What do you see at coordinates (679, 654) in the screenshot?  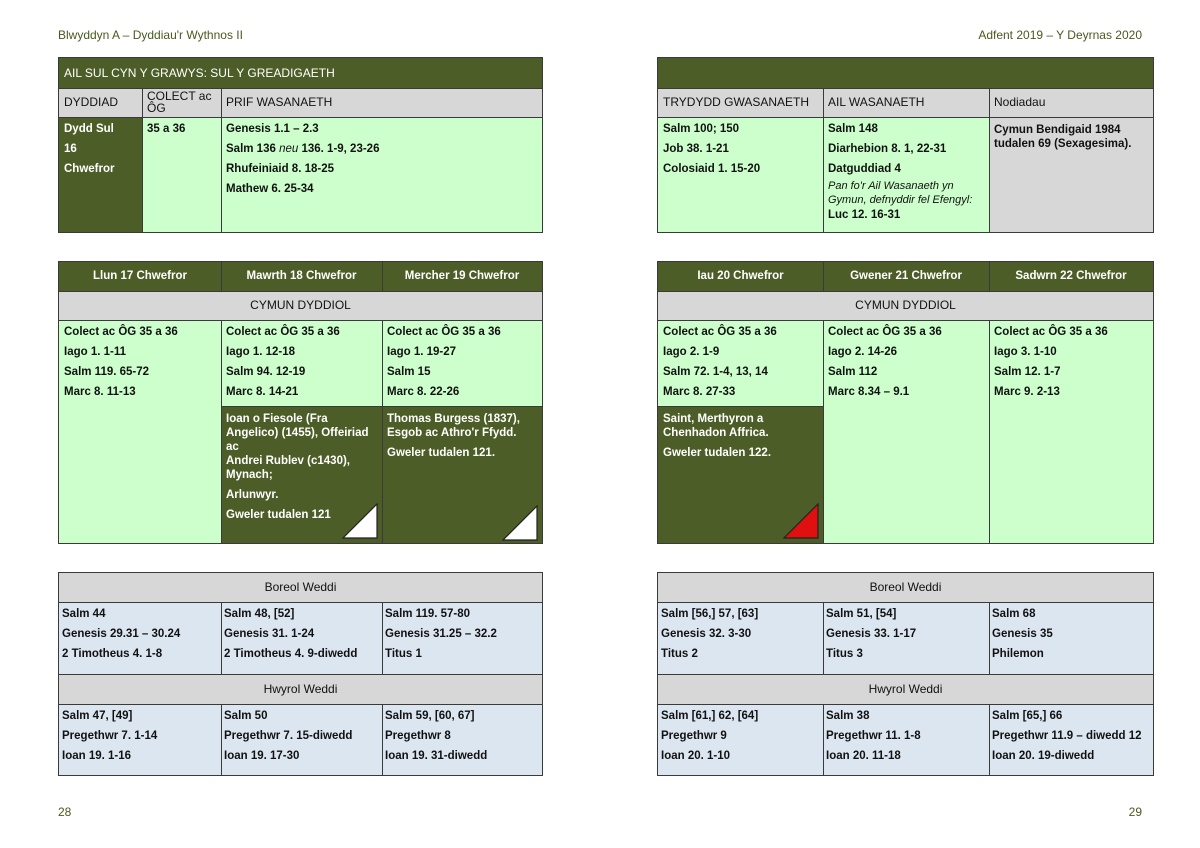 I see `reading: Titus 2` at bounding box center [679, 654].